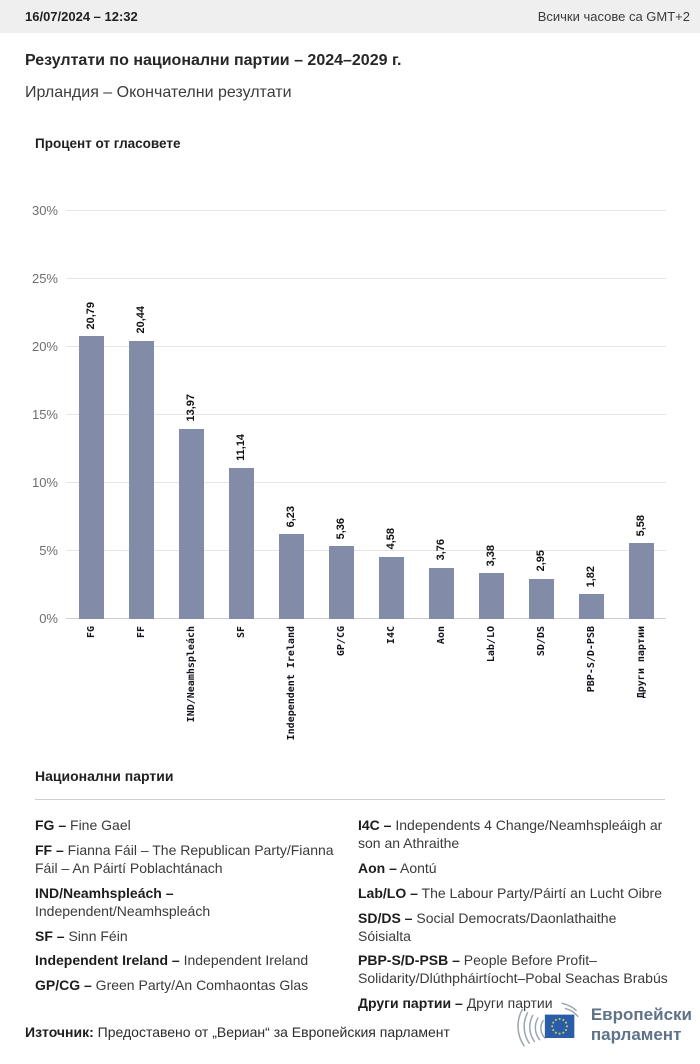  What do you see at coordinates (441, 635) in the screenshot?
I see `x-tick-label: Aon` at bounding box center [441, 635].